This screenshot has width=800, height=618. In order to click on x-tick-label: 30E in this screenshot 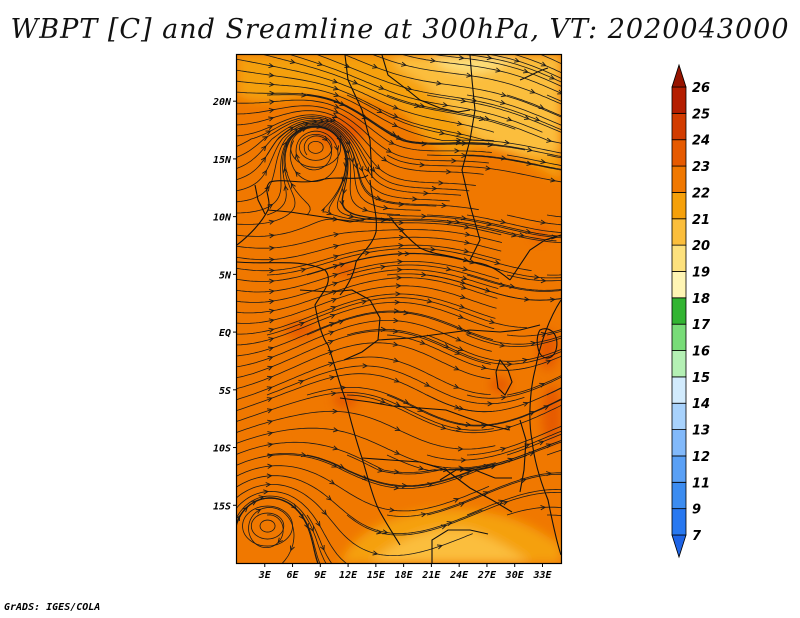, I will do `click(515, 575)`.